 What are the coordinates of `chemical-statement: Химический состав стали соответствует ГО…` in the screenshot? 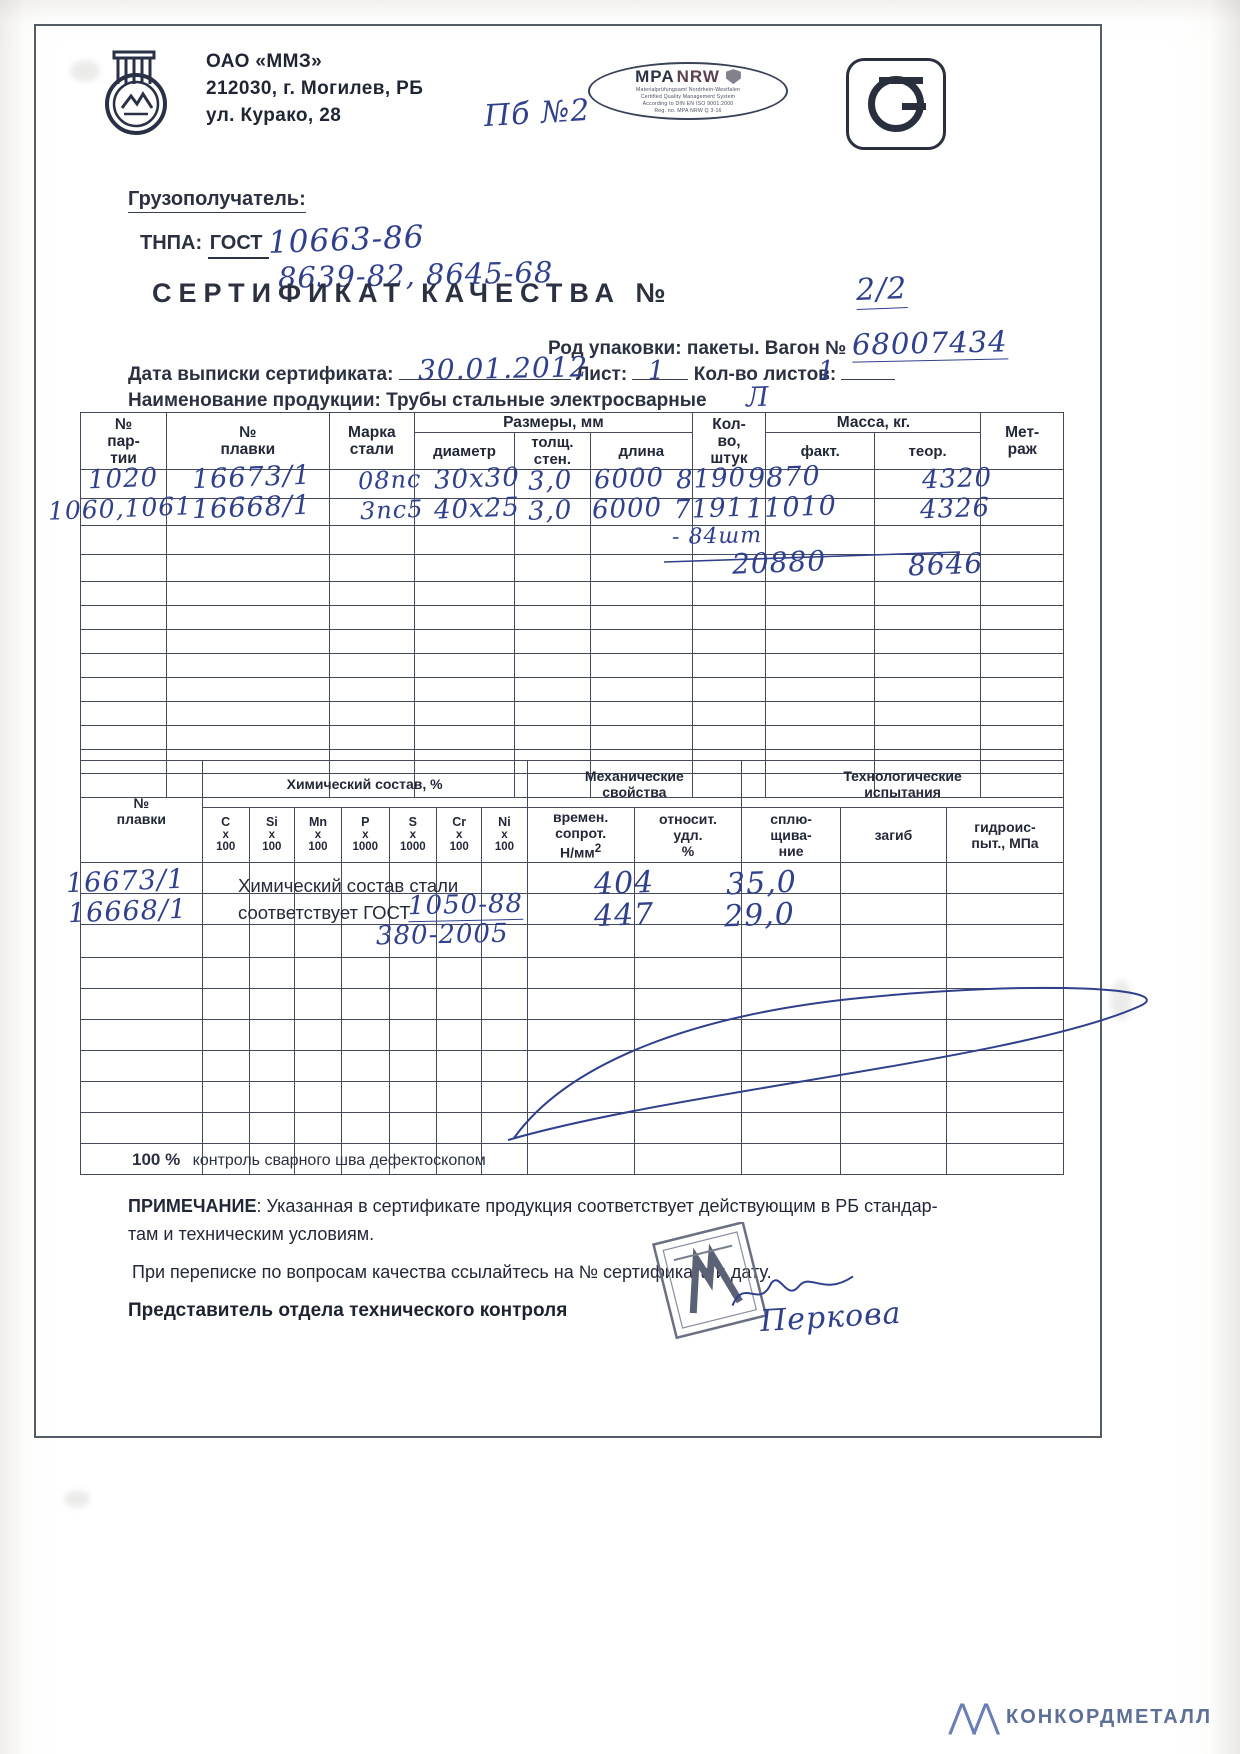 It's located at (348, 899).